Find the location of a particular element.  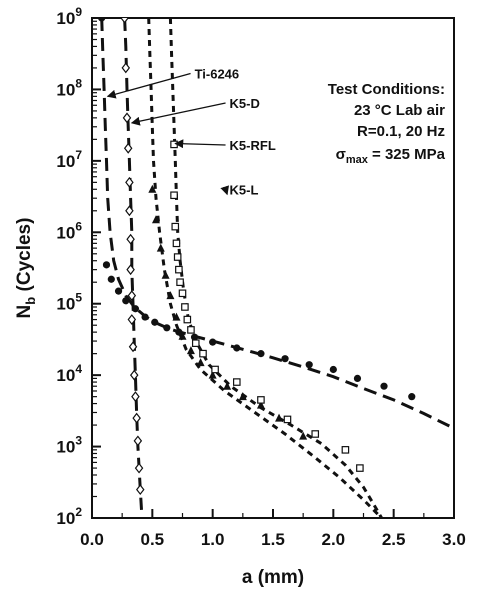

label-ti-6246: Ti-6246 is located at coordinates (217, 74).